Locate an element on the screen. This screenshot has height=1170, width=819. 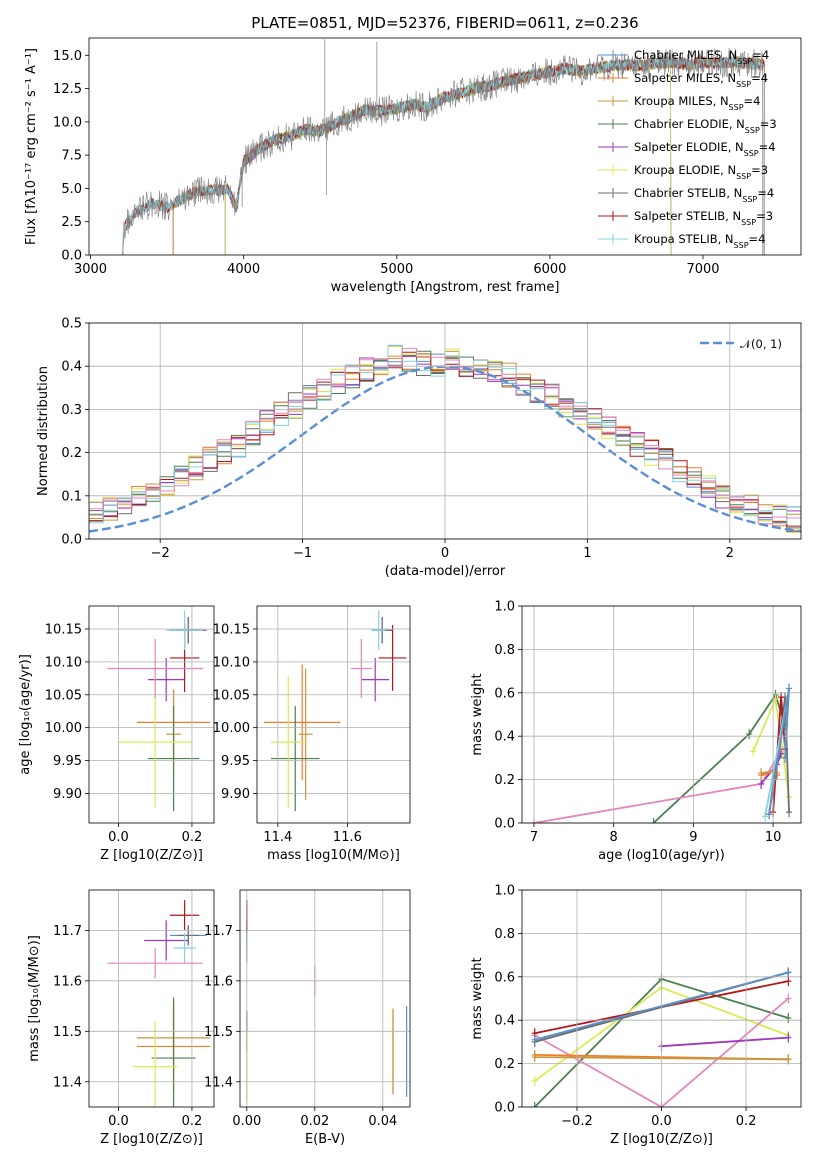
legend: 𝒩(0, 1) is located at coordinates (741, 344).